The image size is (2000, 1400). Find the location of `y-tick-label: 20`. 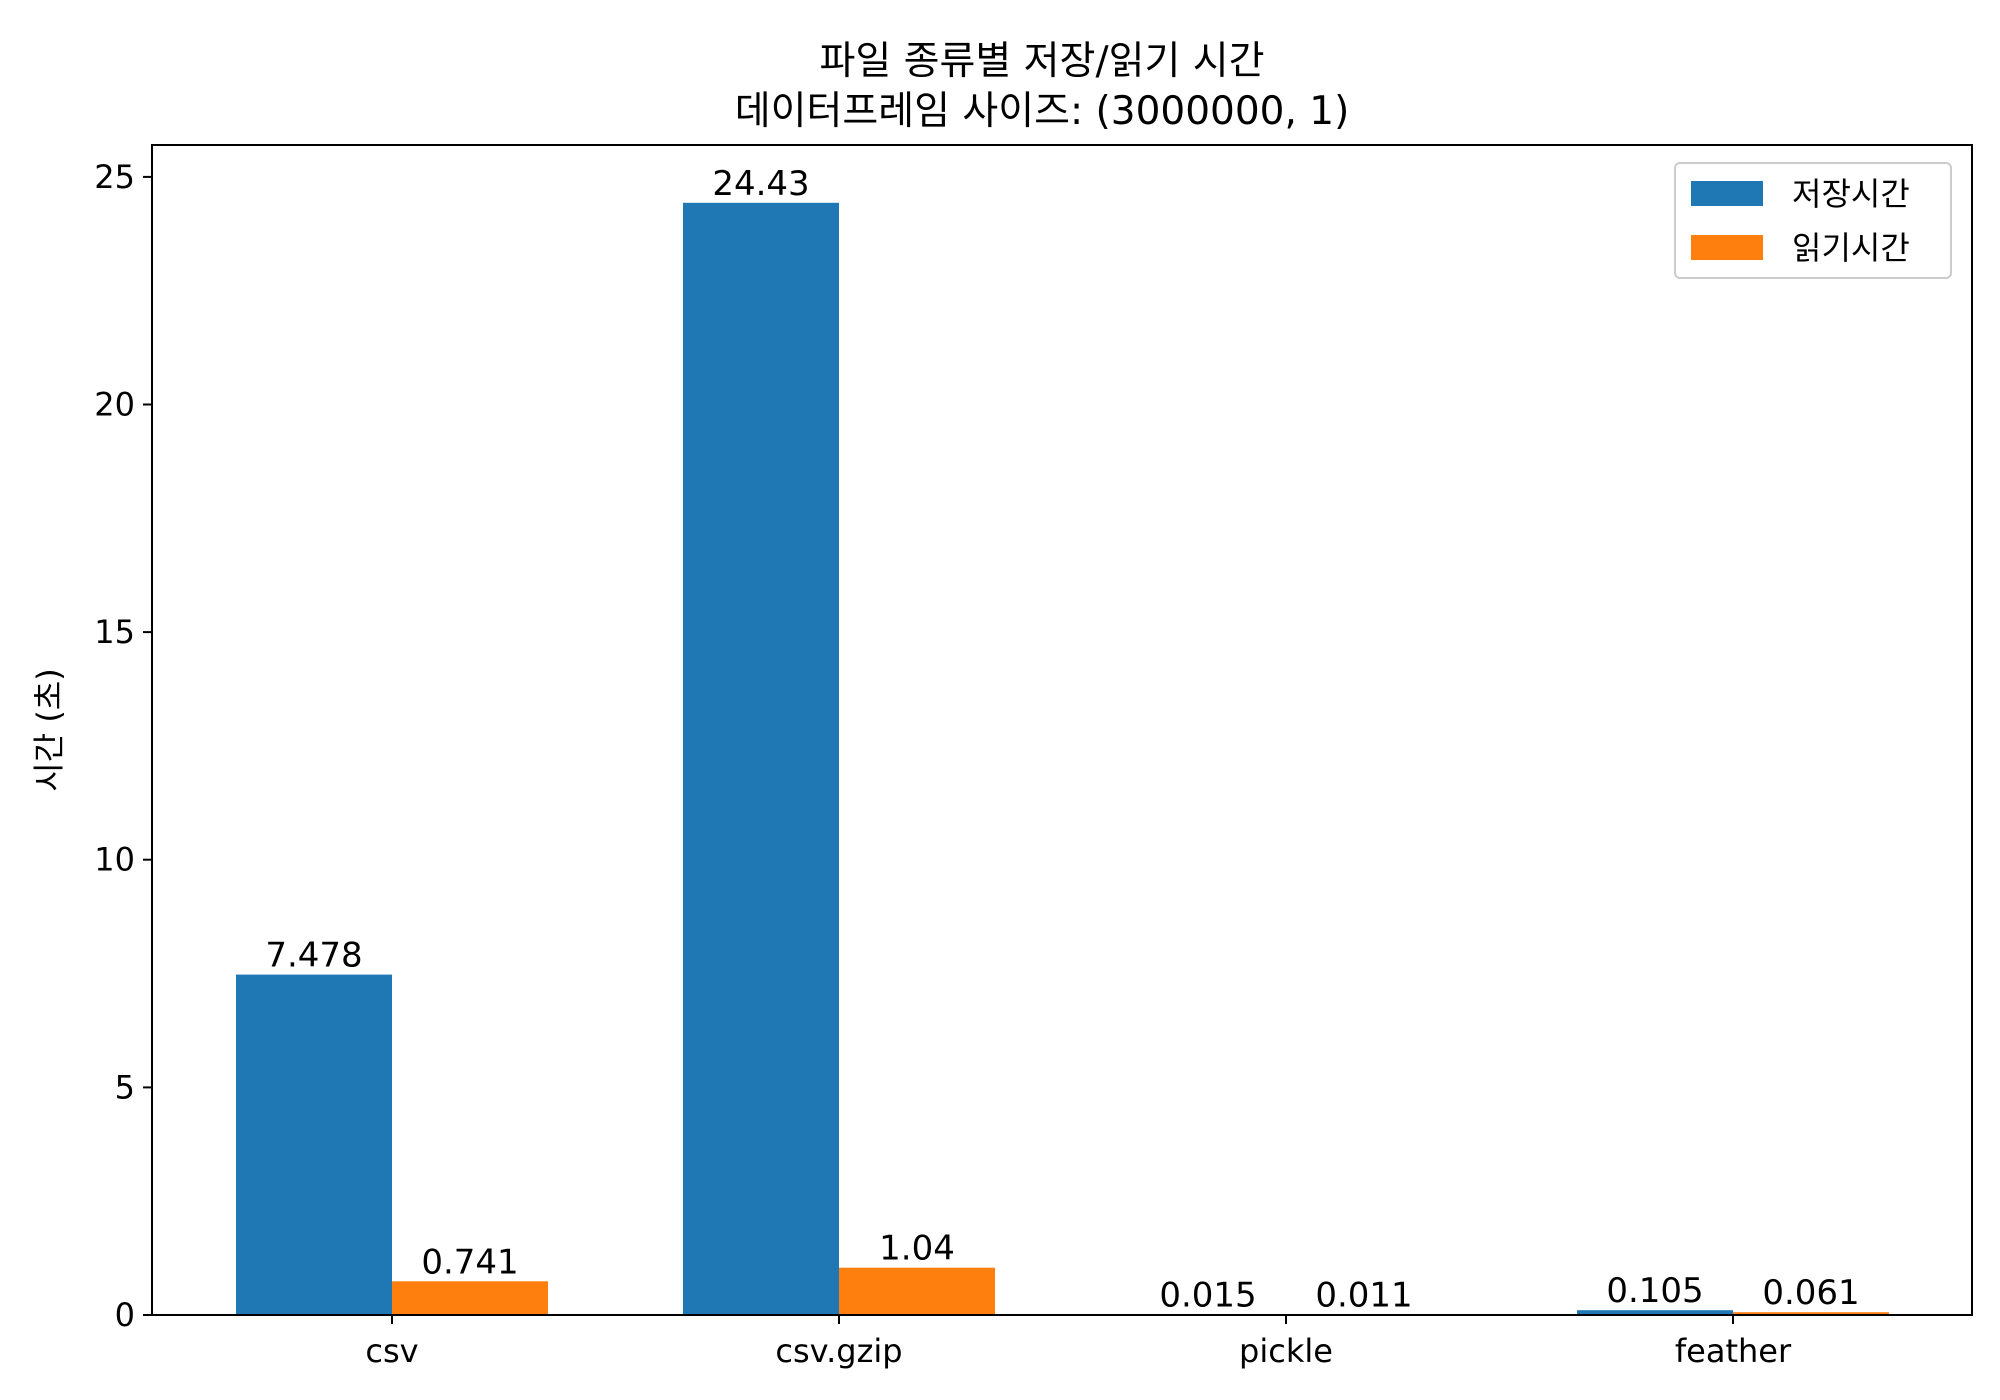

y-tick-label: 20 is located at coordinates (114, 405).